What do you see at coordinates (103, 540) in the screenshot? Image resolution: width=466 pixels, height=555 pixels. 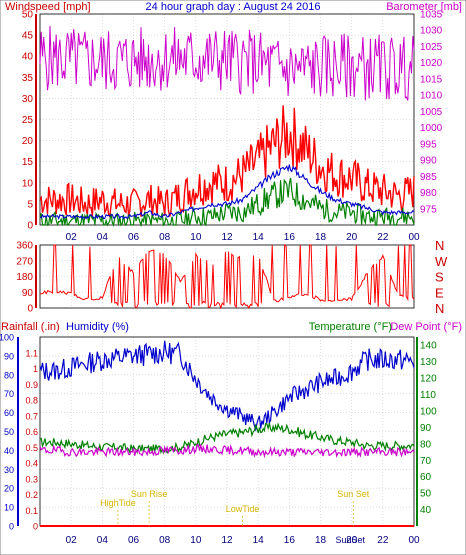 I see `climate-panel-x-tick-label: 04` at bounding box center [103, 540].